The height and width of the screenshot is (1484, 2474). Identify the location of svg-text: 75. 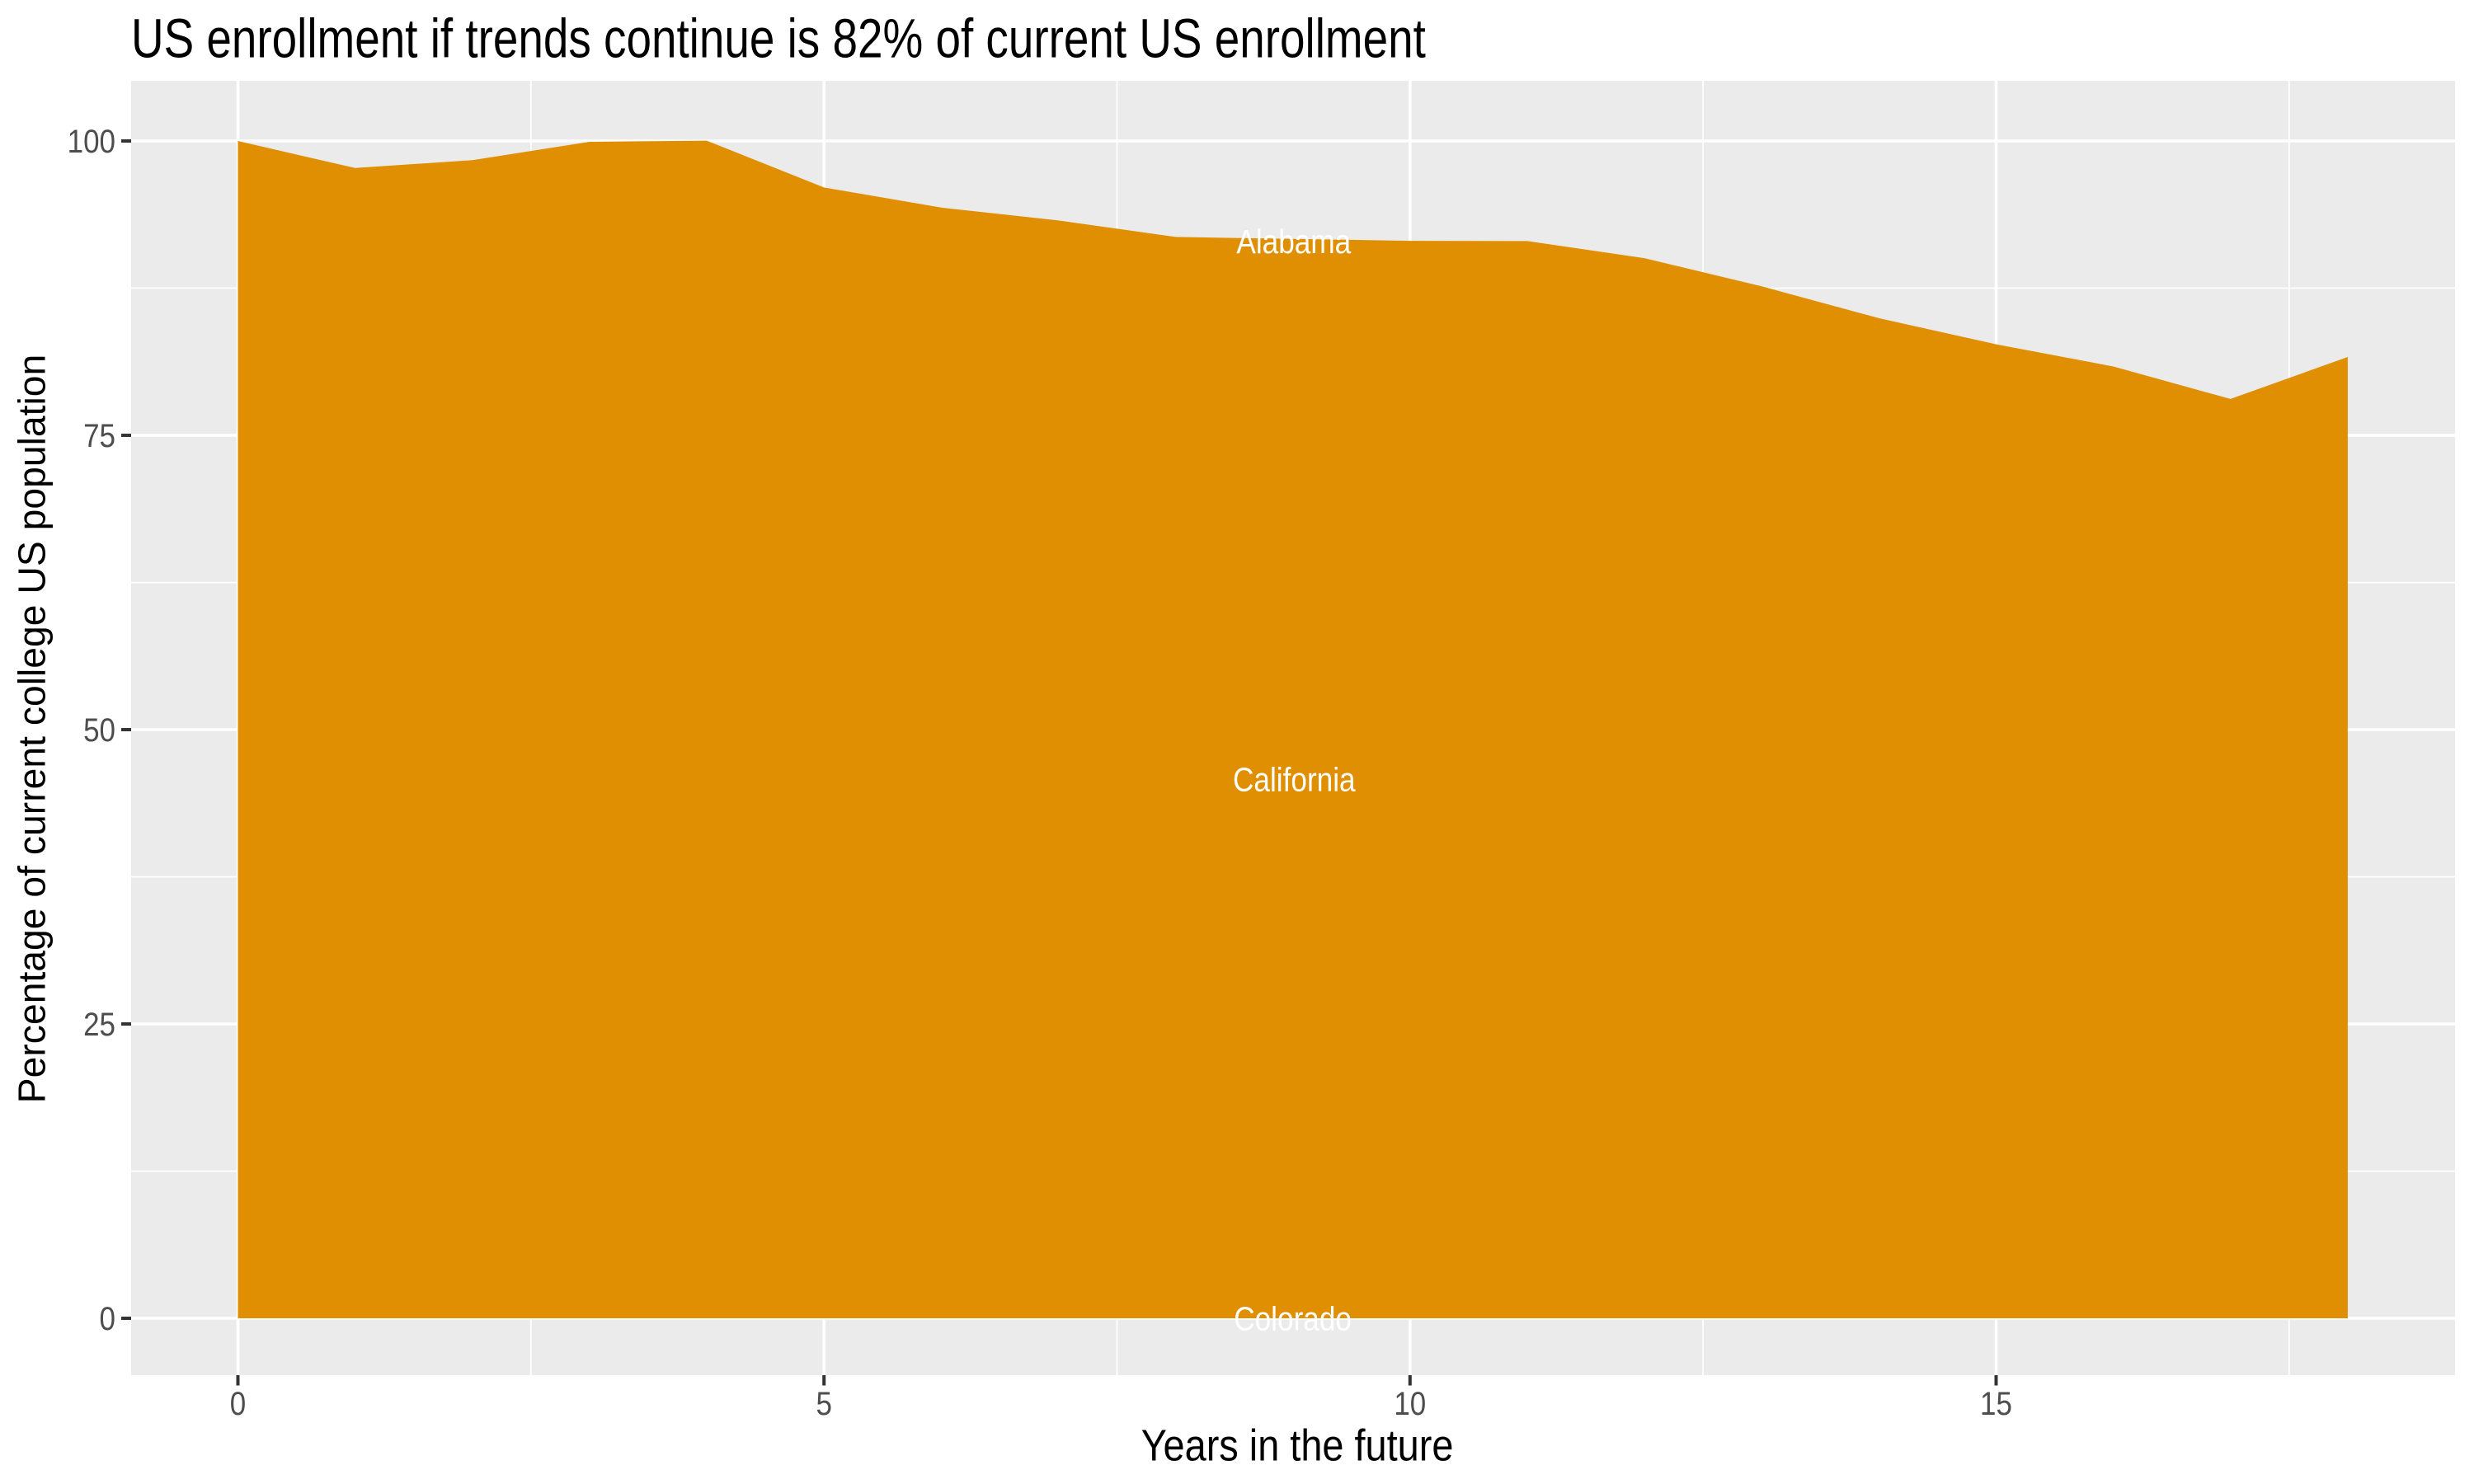
(99, 436).